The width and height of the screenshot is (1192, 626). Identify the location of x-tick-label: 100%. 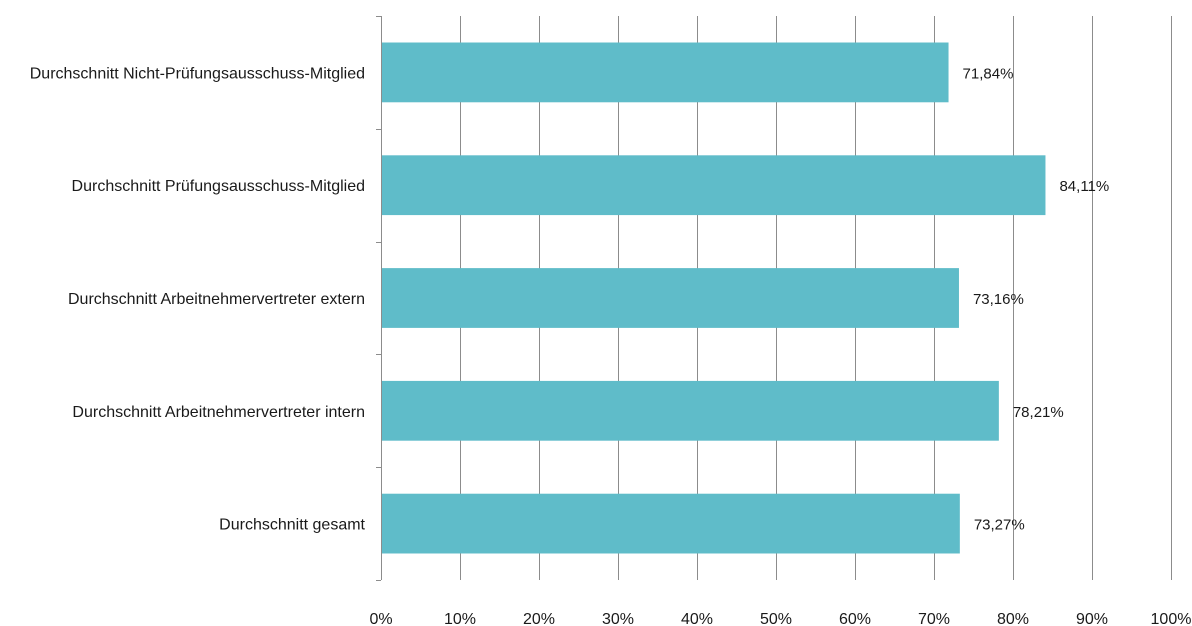
(1171, 618).